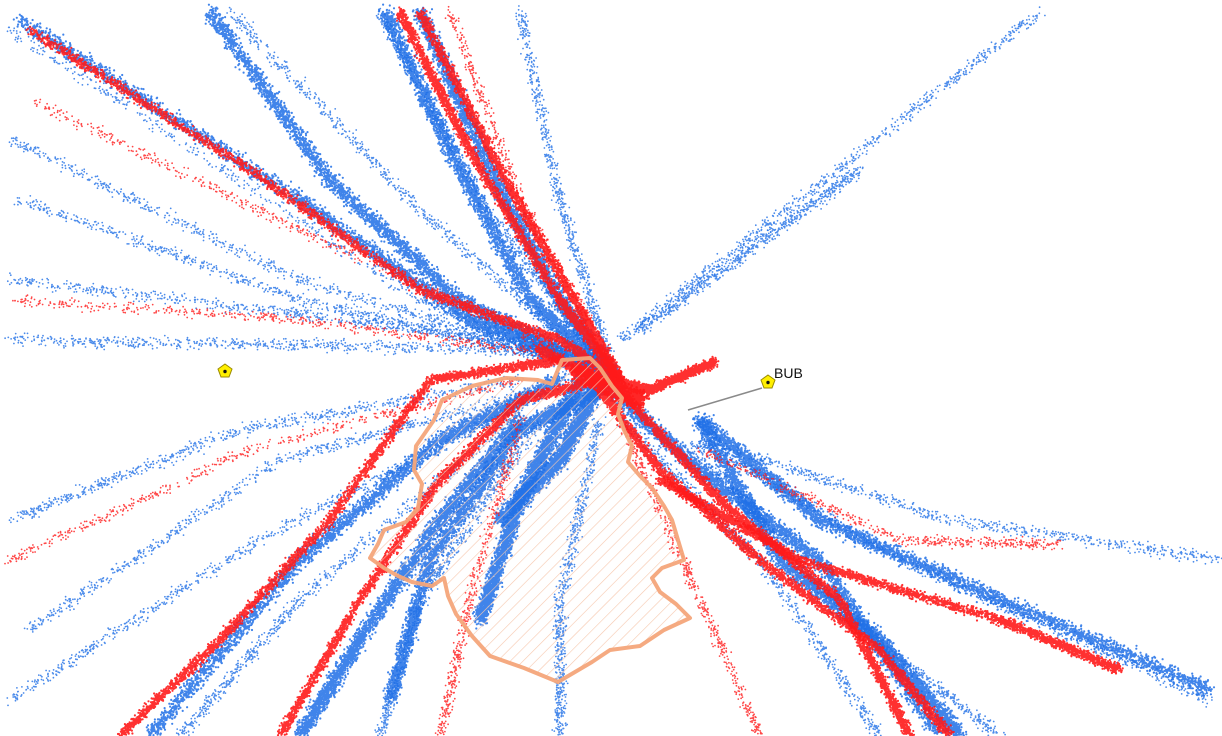  Describe the element at coordinates (725, 399) in the screenshot. I see `bub-leader-line` at that location.